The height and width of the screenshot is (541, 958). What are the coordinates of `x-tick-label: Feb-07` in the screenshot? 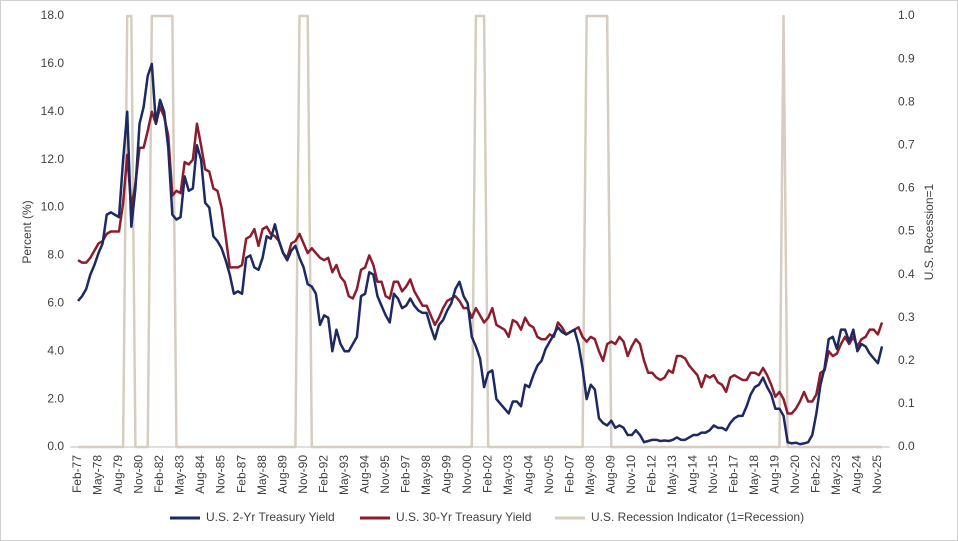 It's located at (569, 474).